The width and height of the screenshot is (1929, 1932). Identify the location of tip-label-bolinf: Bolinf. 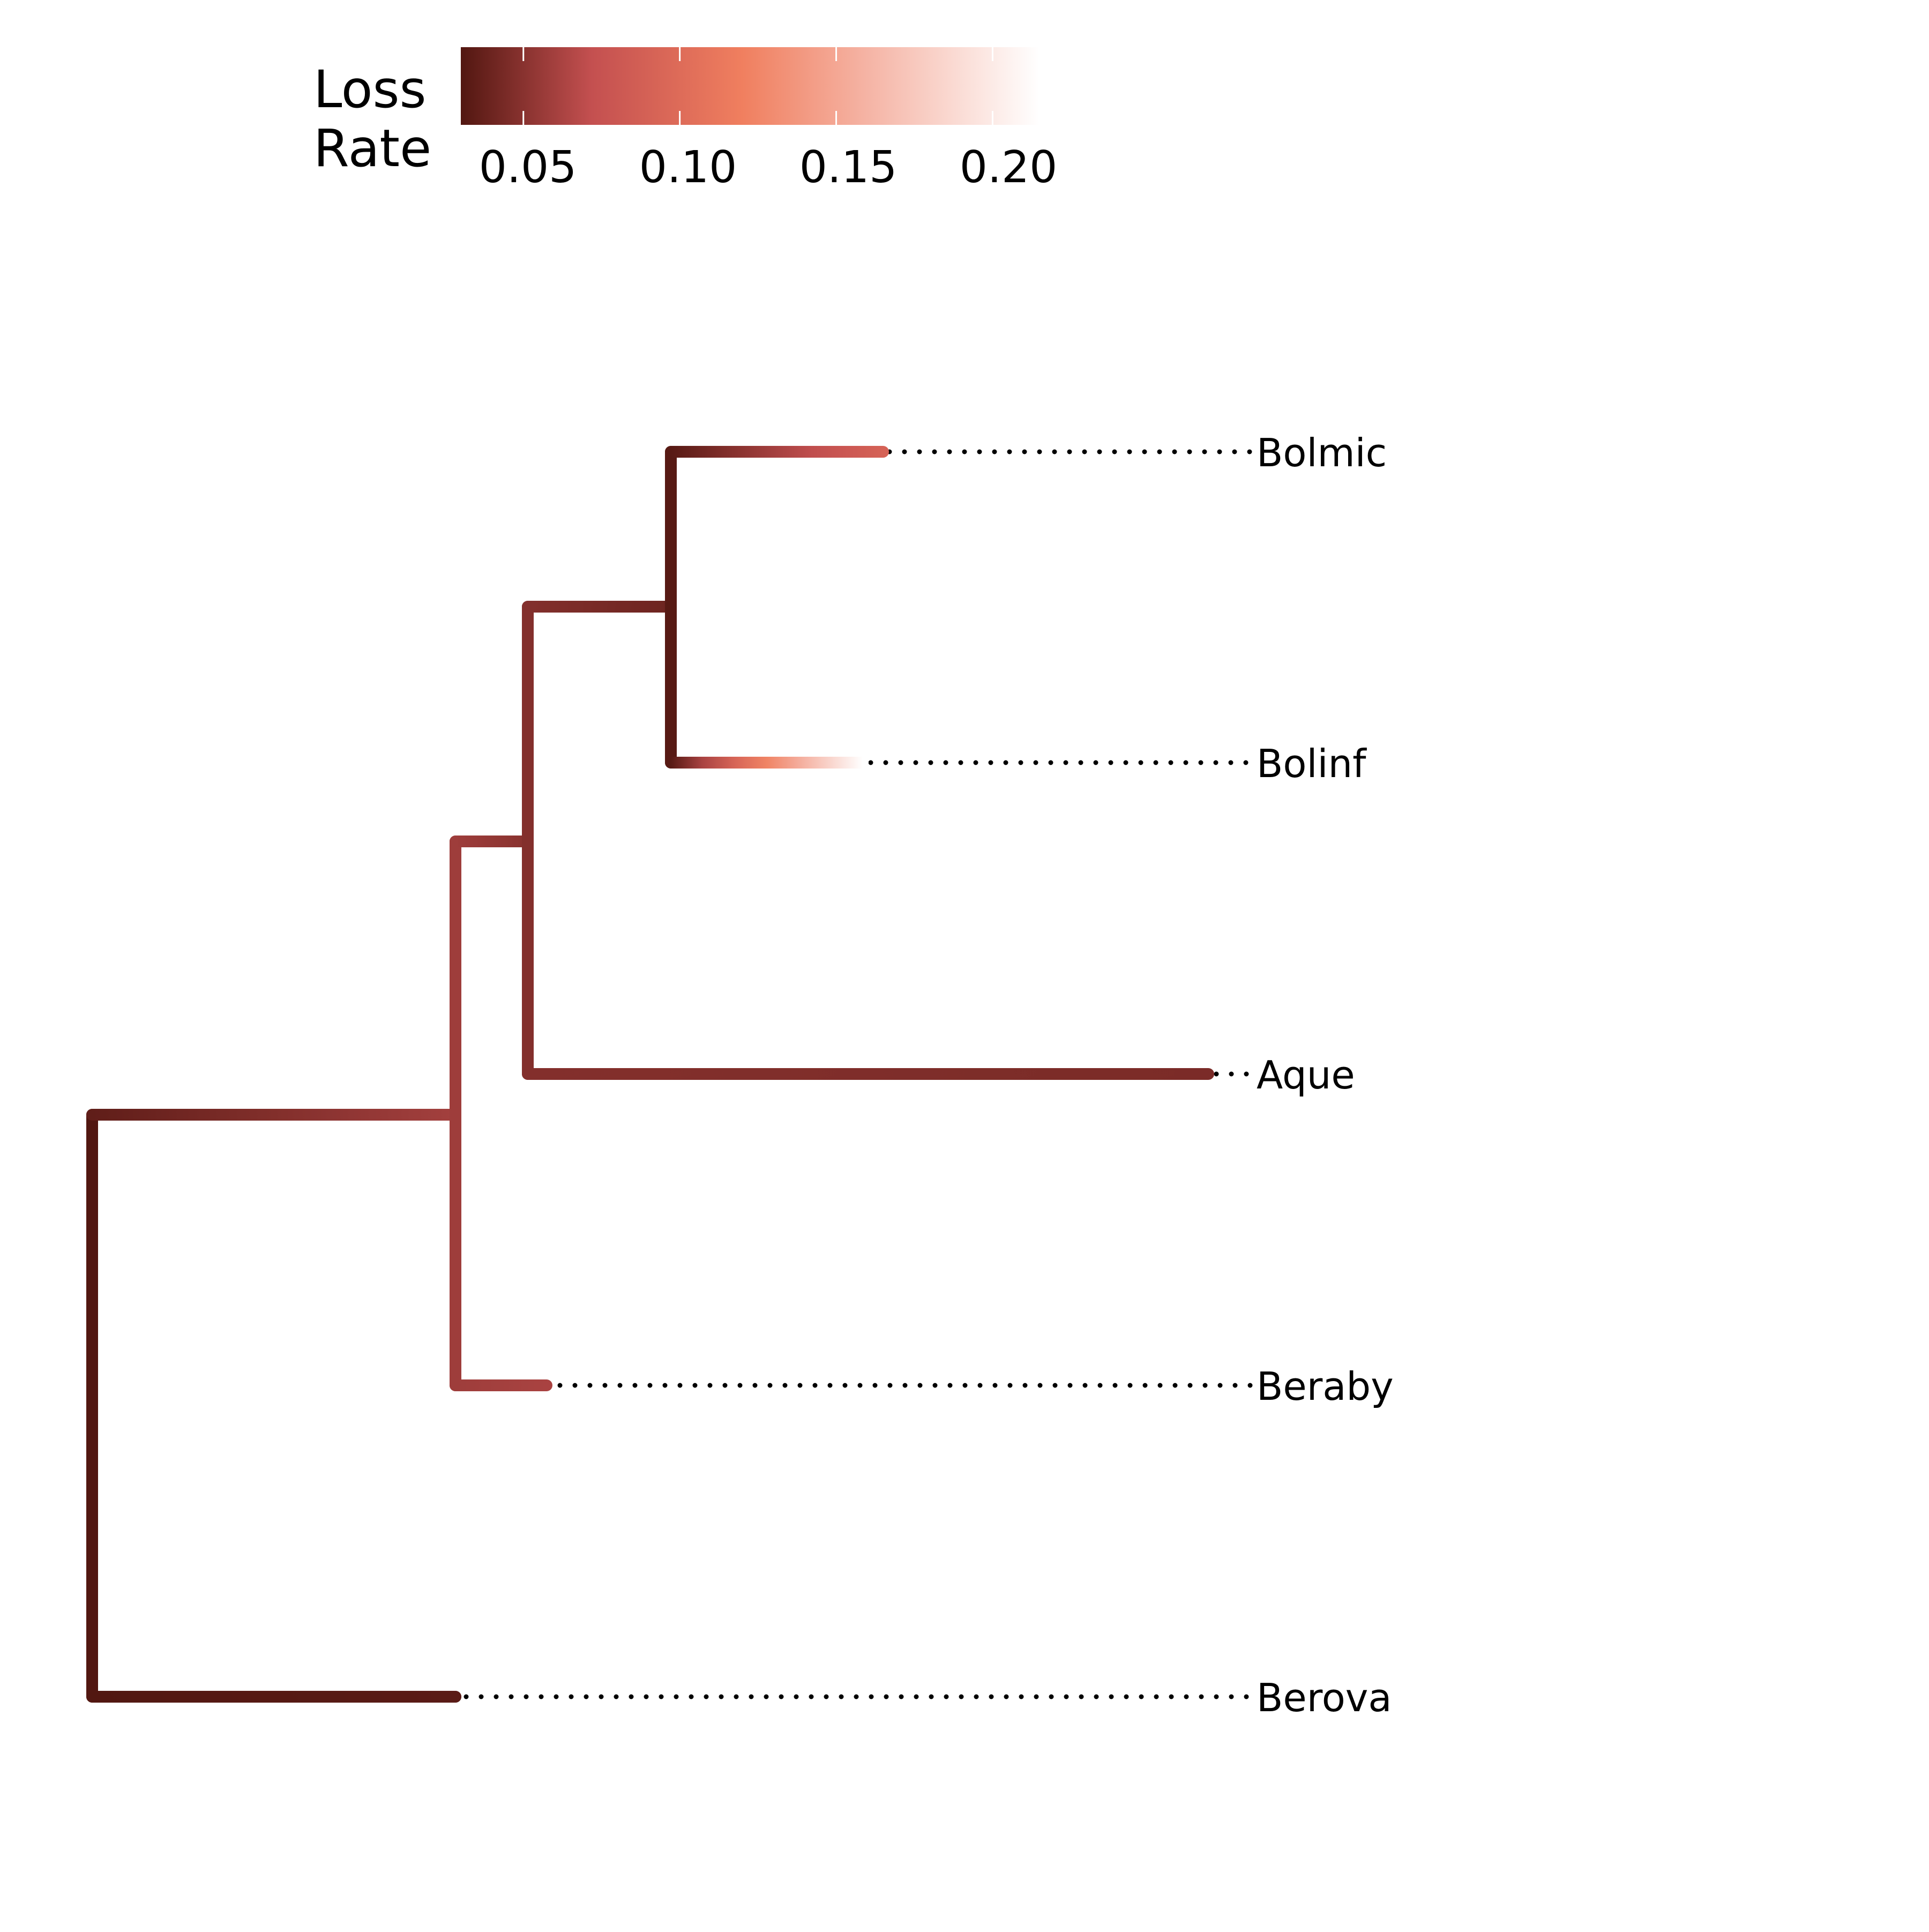
(1312, 763).